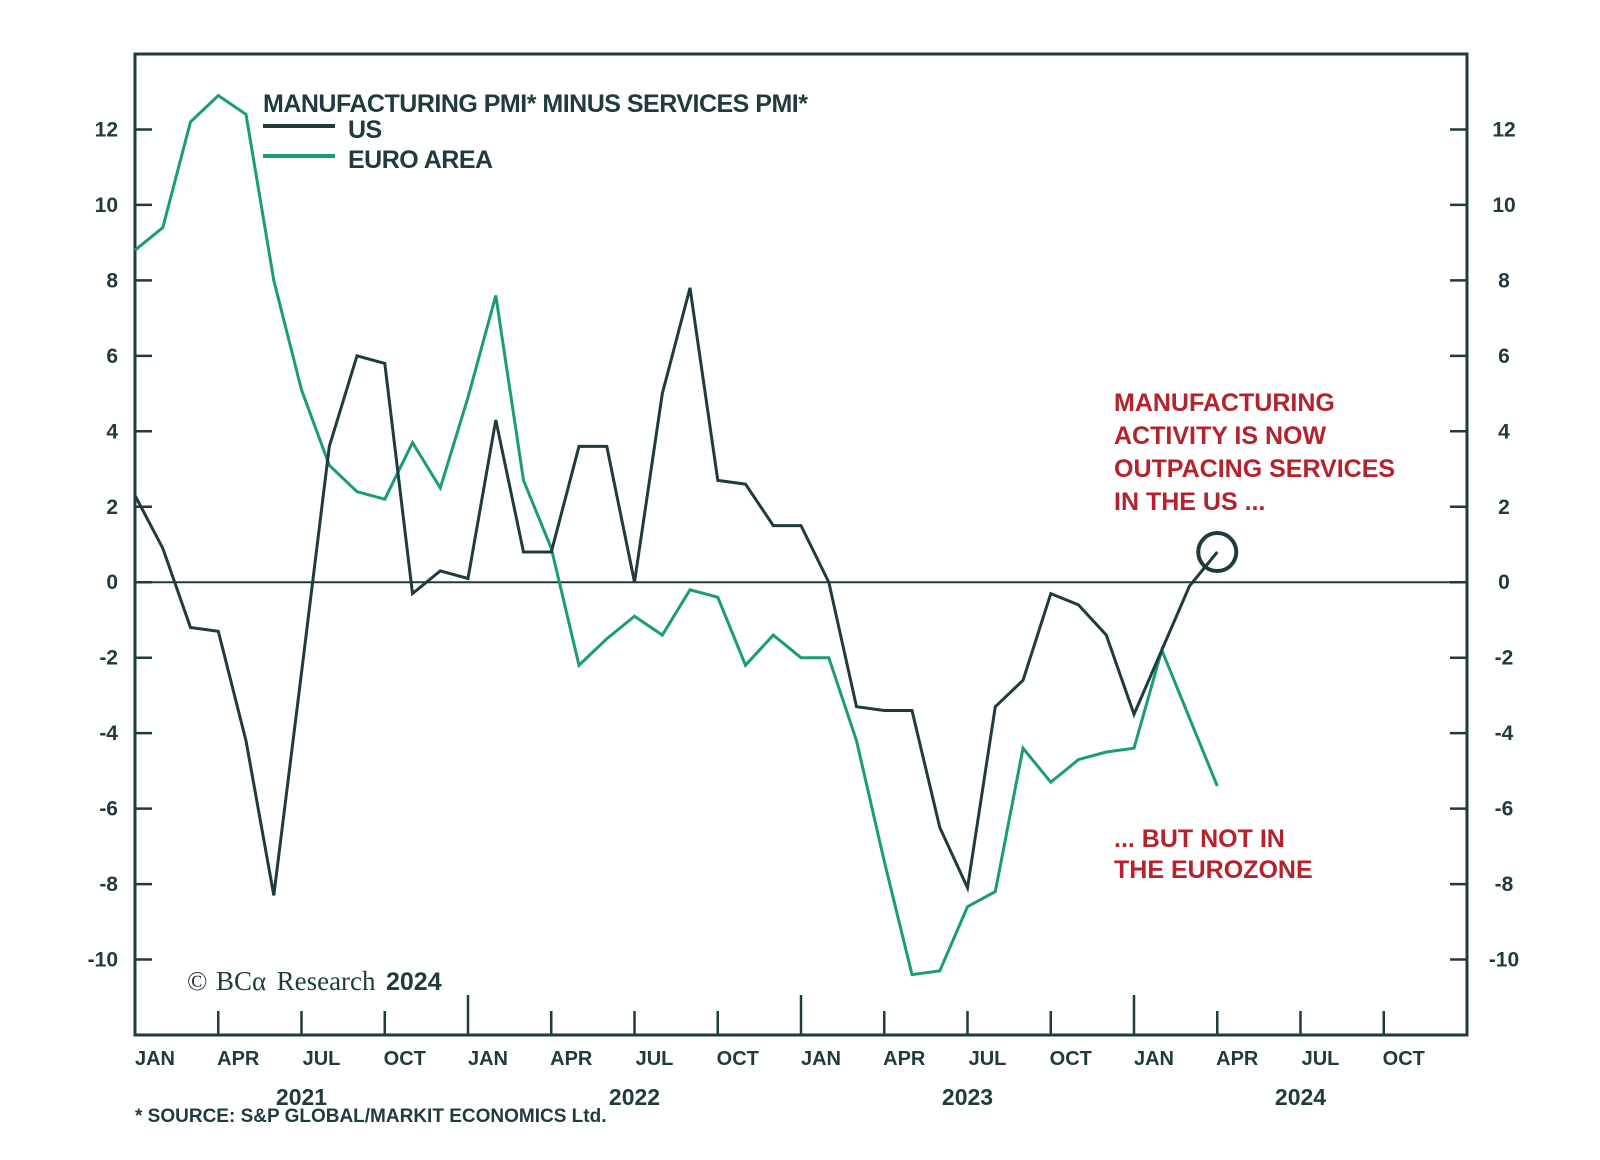 The image size is (1600, 1160). Describe the element at coordinates (967, 1097) in the screenshot. I see `x-year-label: 2023` at that location.